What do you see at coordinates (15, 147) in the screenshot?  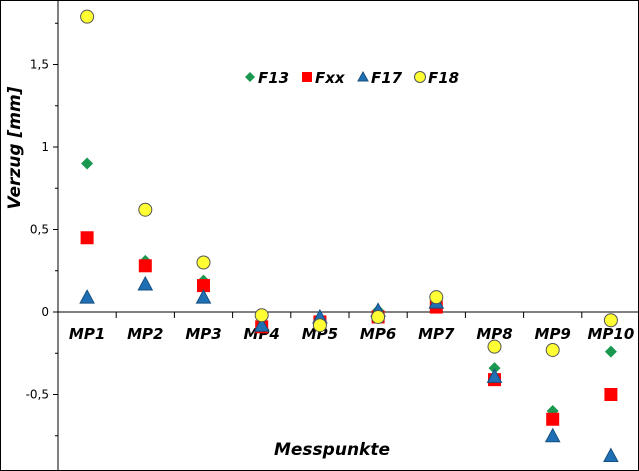 I see `y-axis-label: Verzug [mm]` at bounding box center [15, 147].